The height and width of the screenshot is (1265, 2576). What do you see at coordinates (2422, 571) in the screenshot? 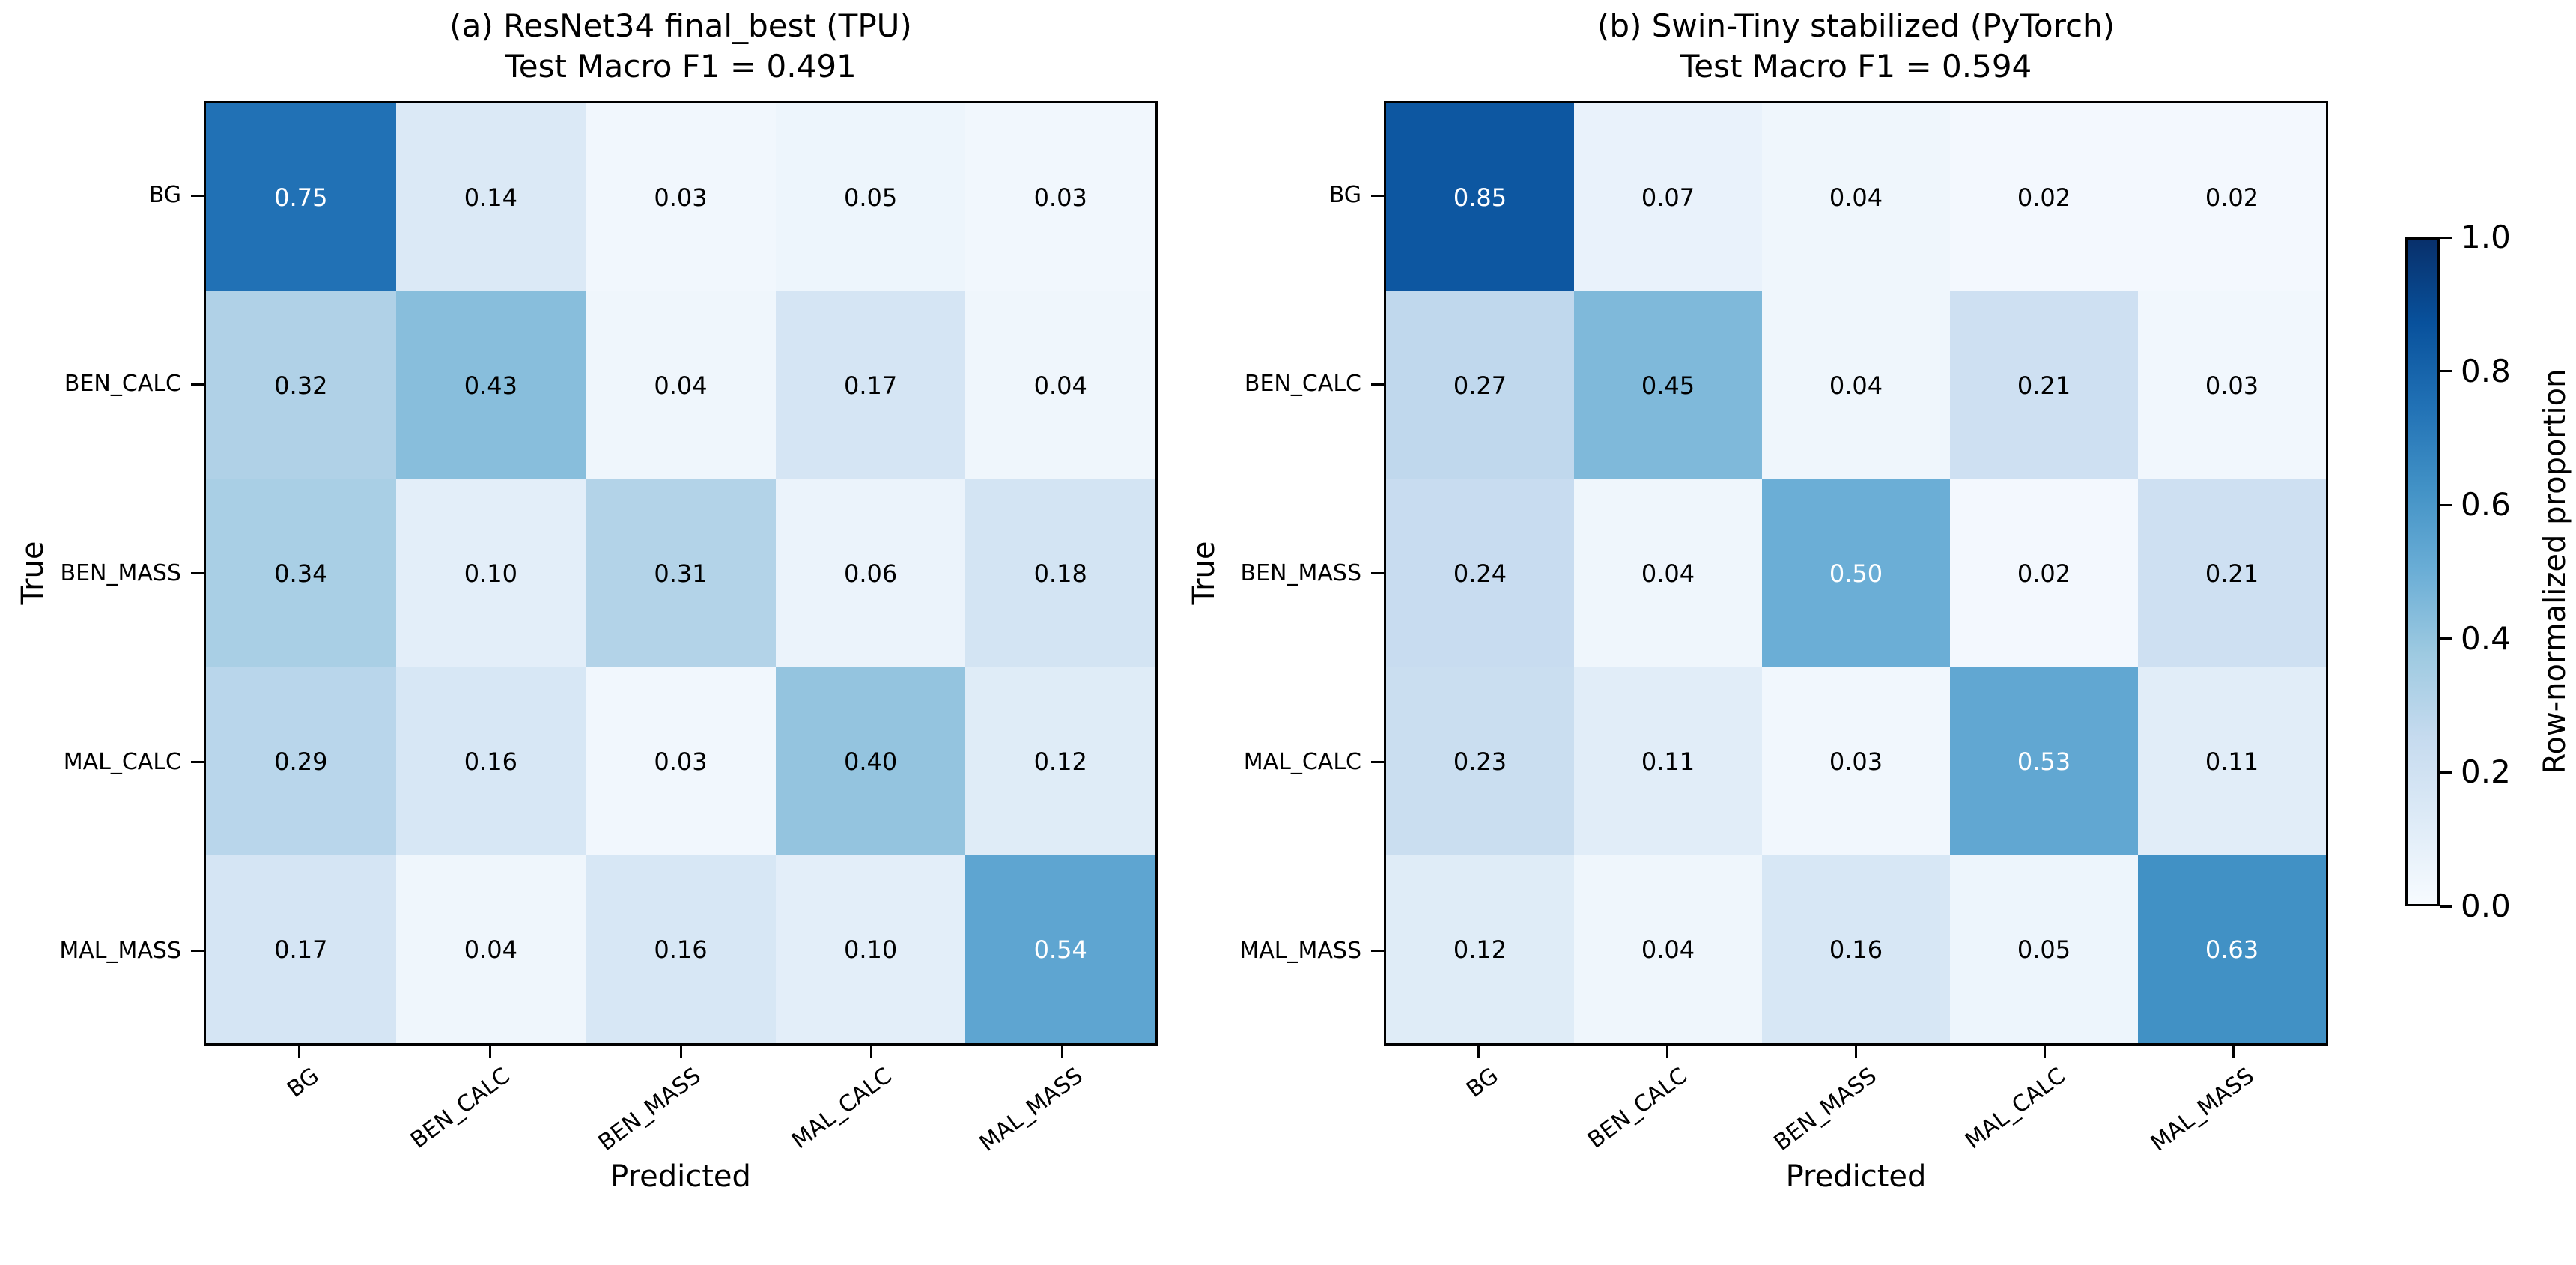
I see `colorbar` at bounding box center [2422, 571].